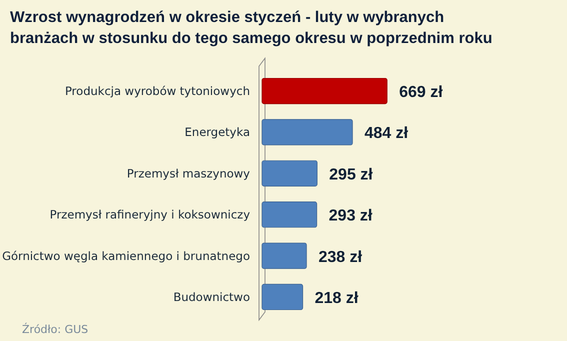 The height and width of the screenshot is (341, 567). Describe the element at coordinates (421, 93) in the screenshot. I see `data-label: 669 zł` at that location.